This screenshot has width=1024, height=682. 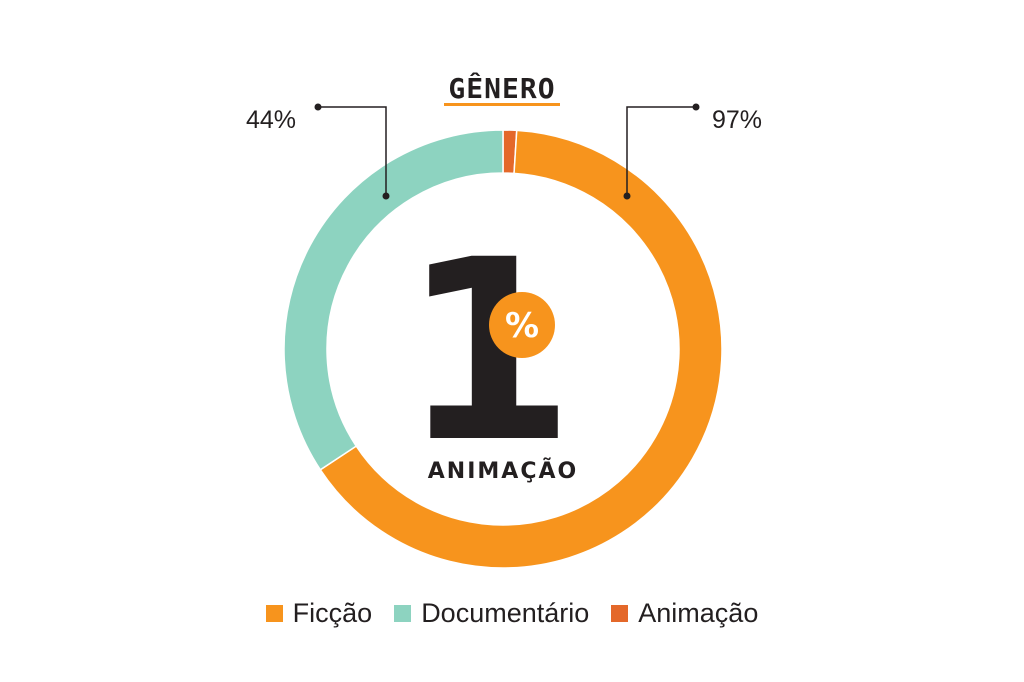 What do you see at coordinates (502, 104) in the screenshot?
I see `title-underline` at bounding box center [502, 104].